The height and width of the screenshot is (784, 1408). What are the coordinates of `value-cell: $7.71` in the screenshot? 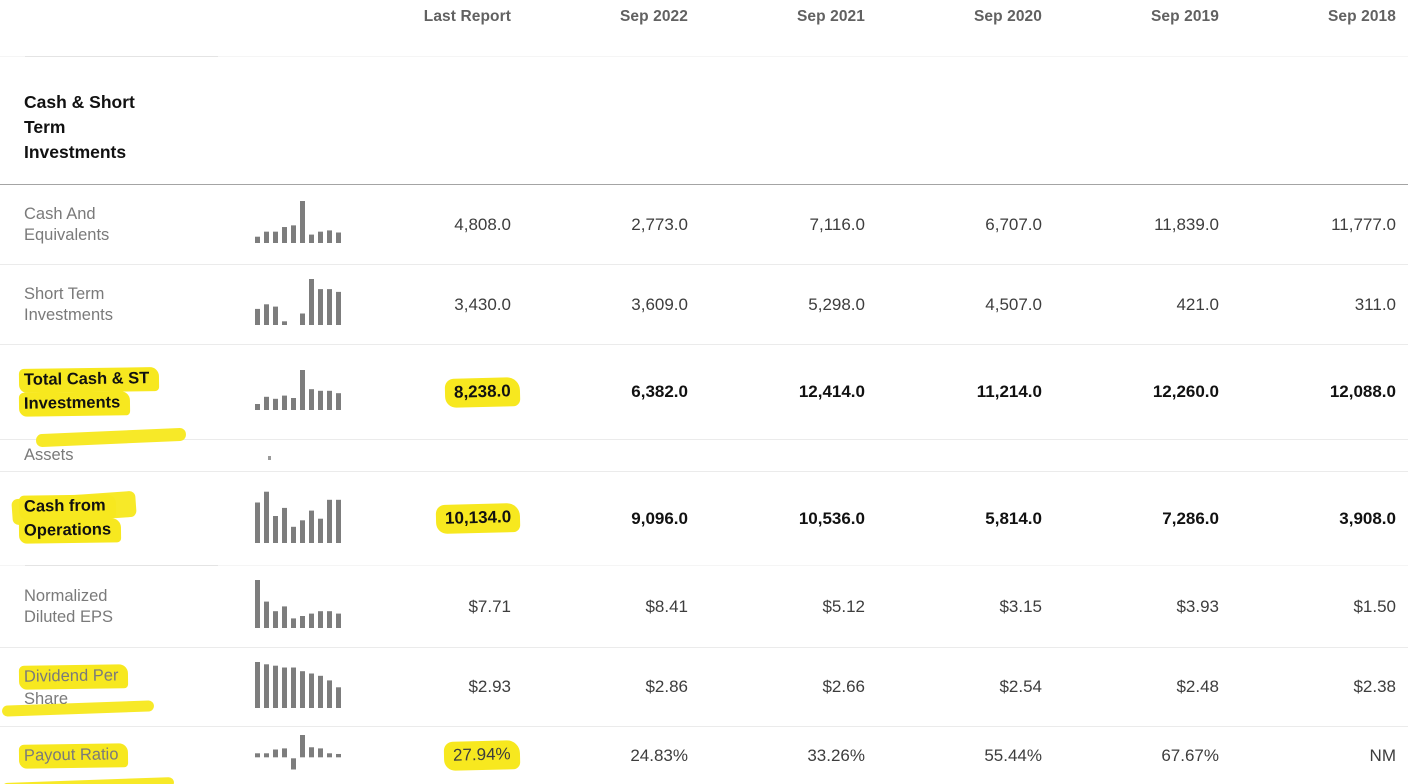 It's located at (489, 606).